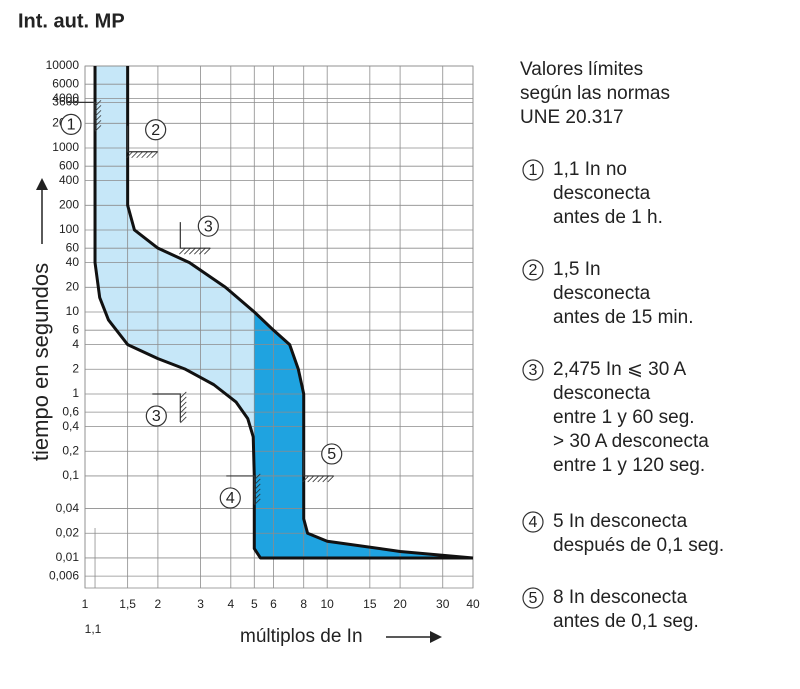  Describe the element at coordinates (70, 426) in the screenshot. I see `y-tick-label: 0,4` at that location.